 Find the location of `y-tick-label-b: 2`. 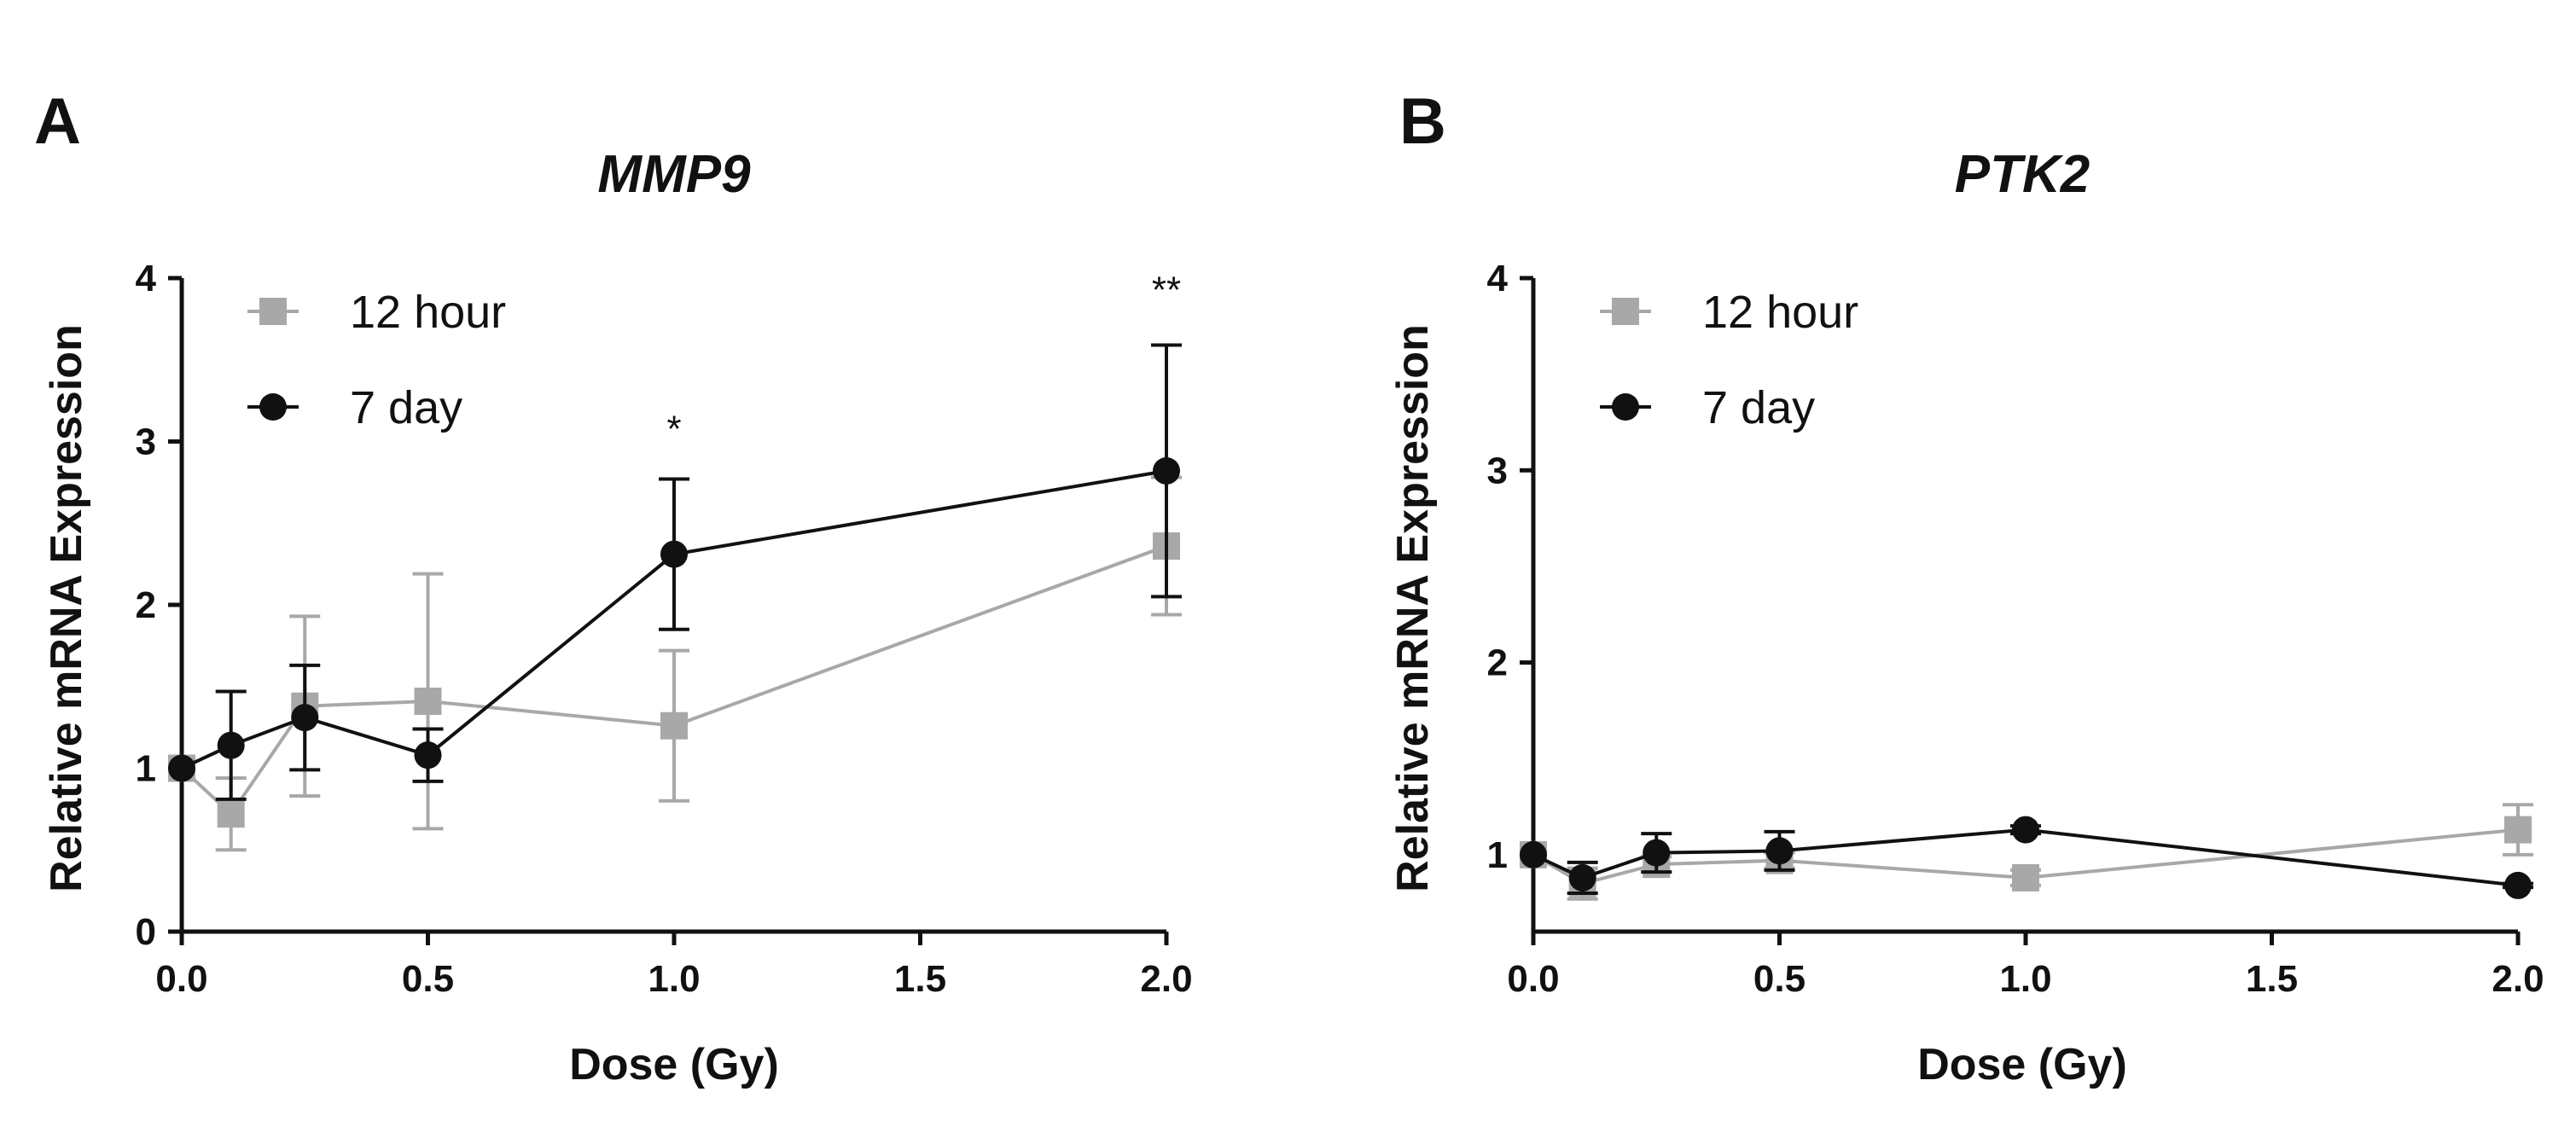

y-tick-label-b: 2 is located at coordinates (1498, 663).